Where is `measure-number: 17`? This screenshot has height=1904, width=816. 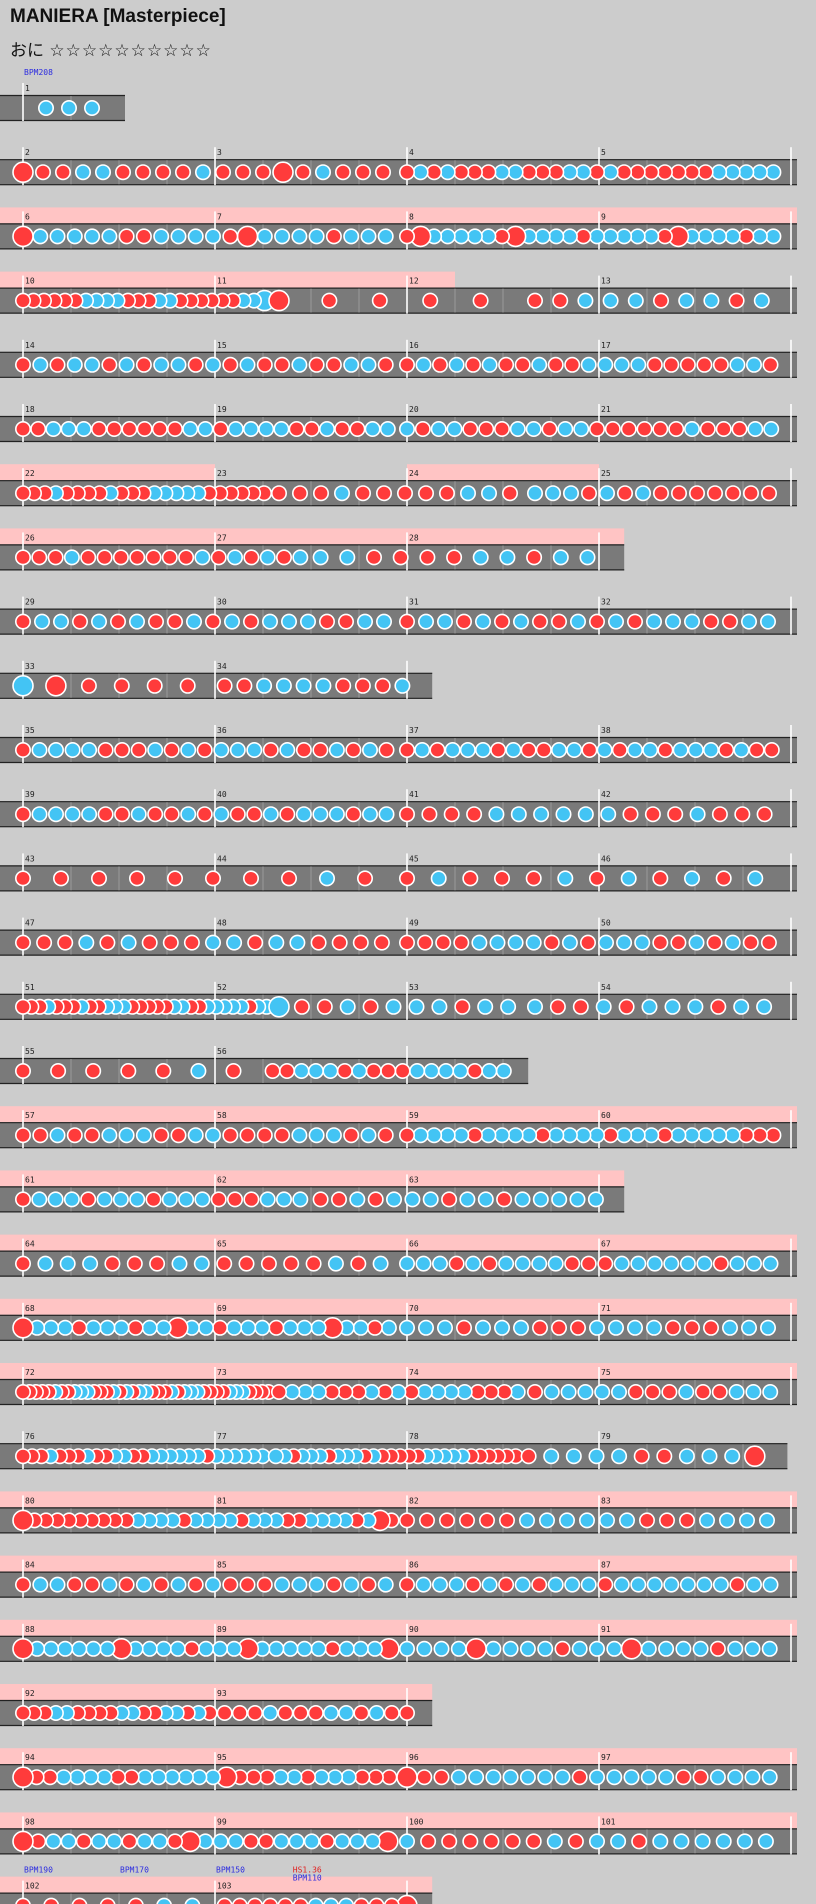
measure-number: 17 is located at coordinates (606, 345).